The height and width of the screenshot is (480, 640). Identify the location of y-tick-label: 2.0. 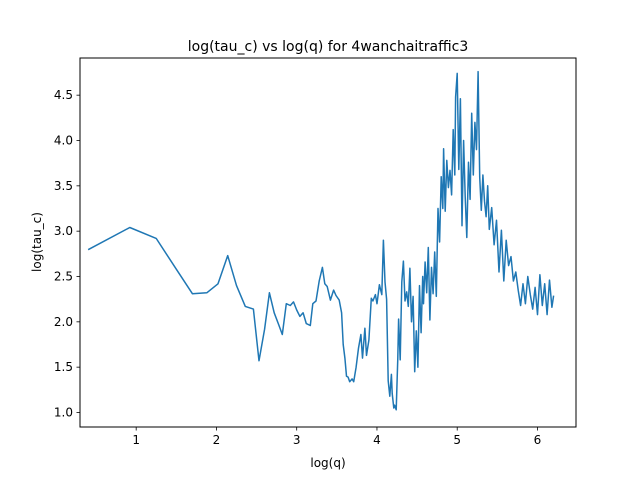
(63, 322).